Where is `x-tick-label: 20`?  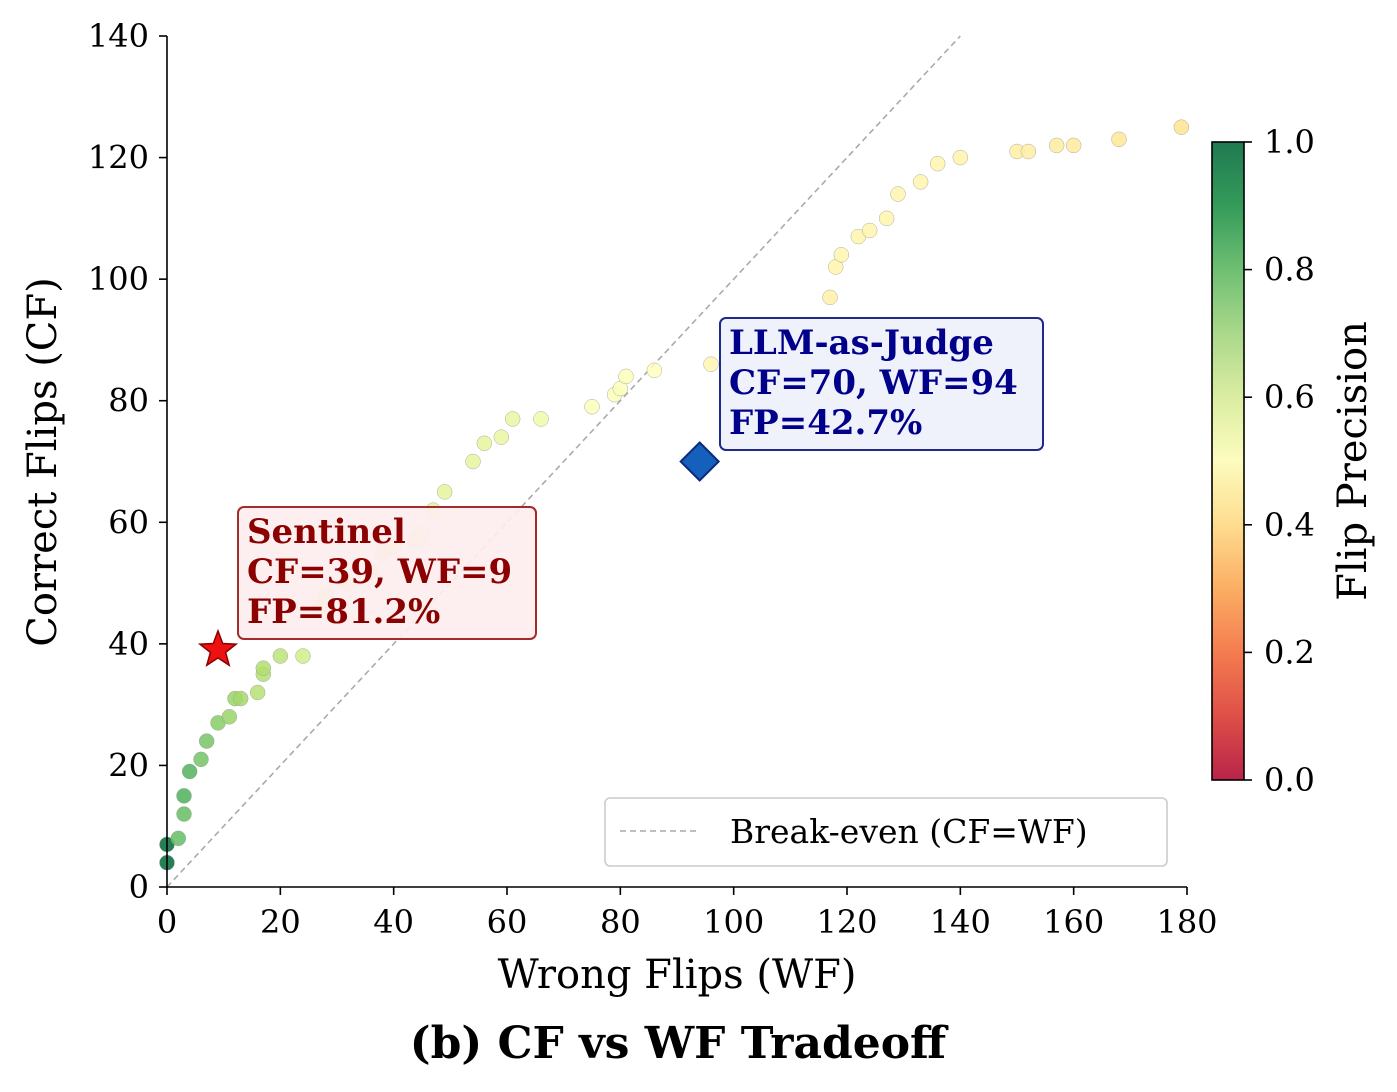
x-tick-label: 20 is located at coordinates (280, 922).